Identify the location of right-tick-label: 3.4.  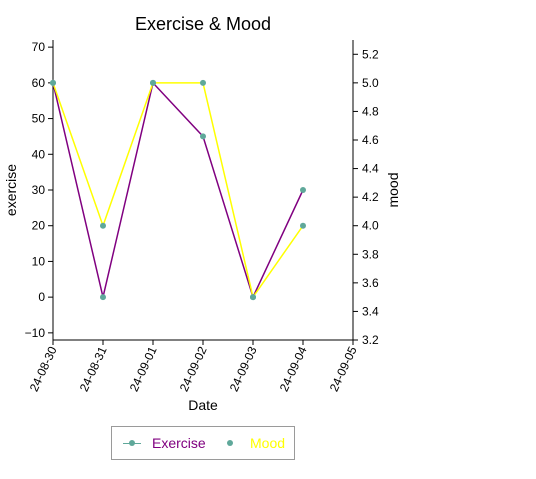
(370, 311).